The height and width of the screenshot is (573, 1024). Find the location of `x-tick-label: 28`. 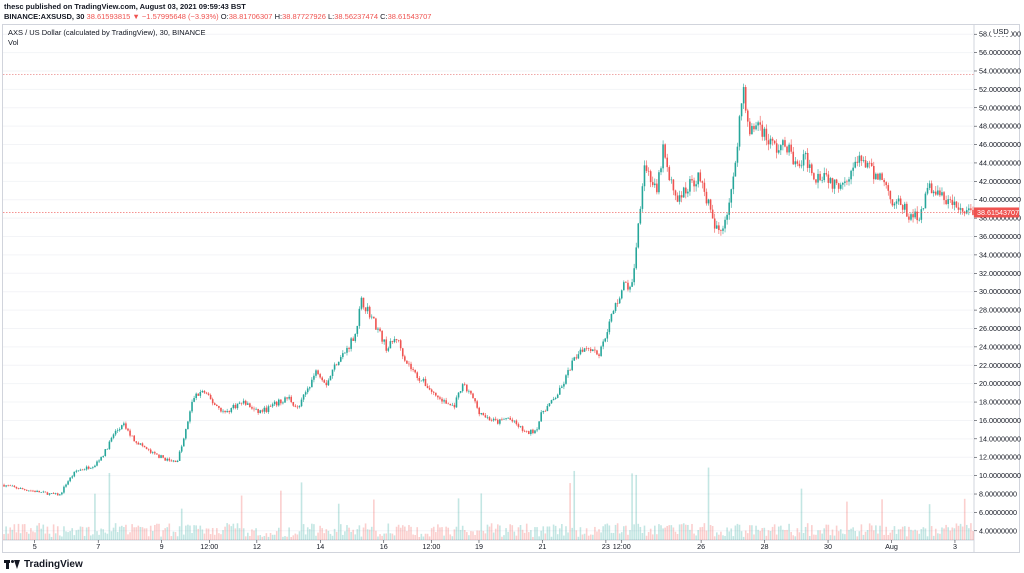

x-tick-label: 28 is located at coordinates (765, 546).